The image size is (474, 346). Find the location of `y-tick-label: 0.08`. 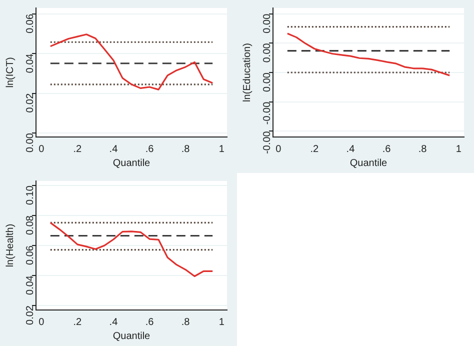

y-tick-label: 0.08 is located at coordinates (30, 225).